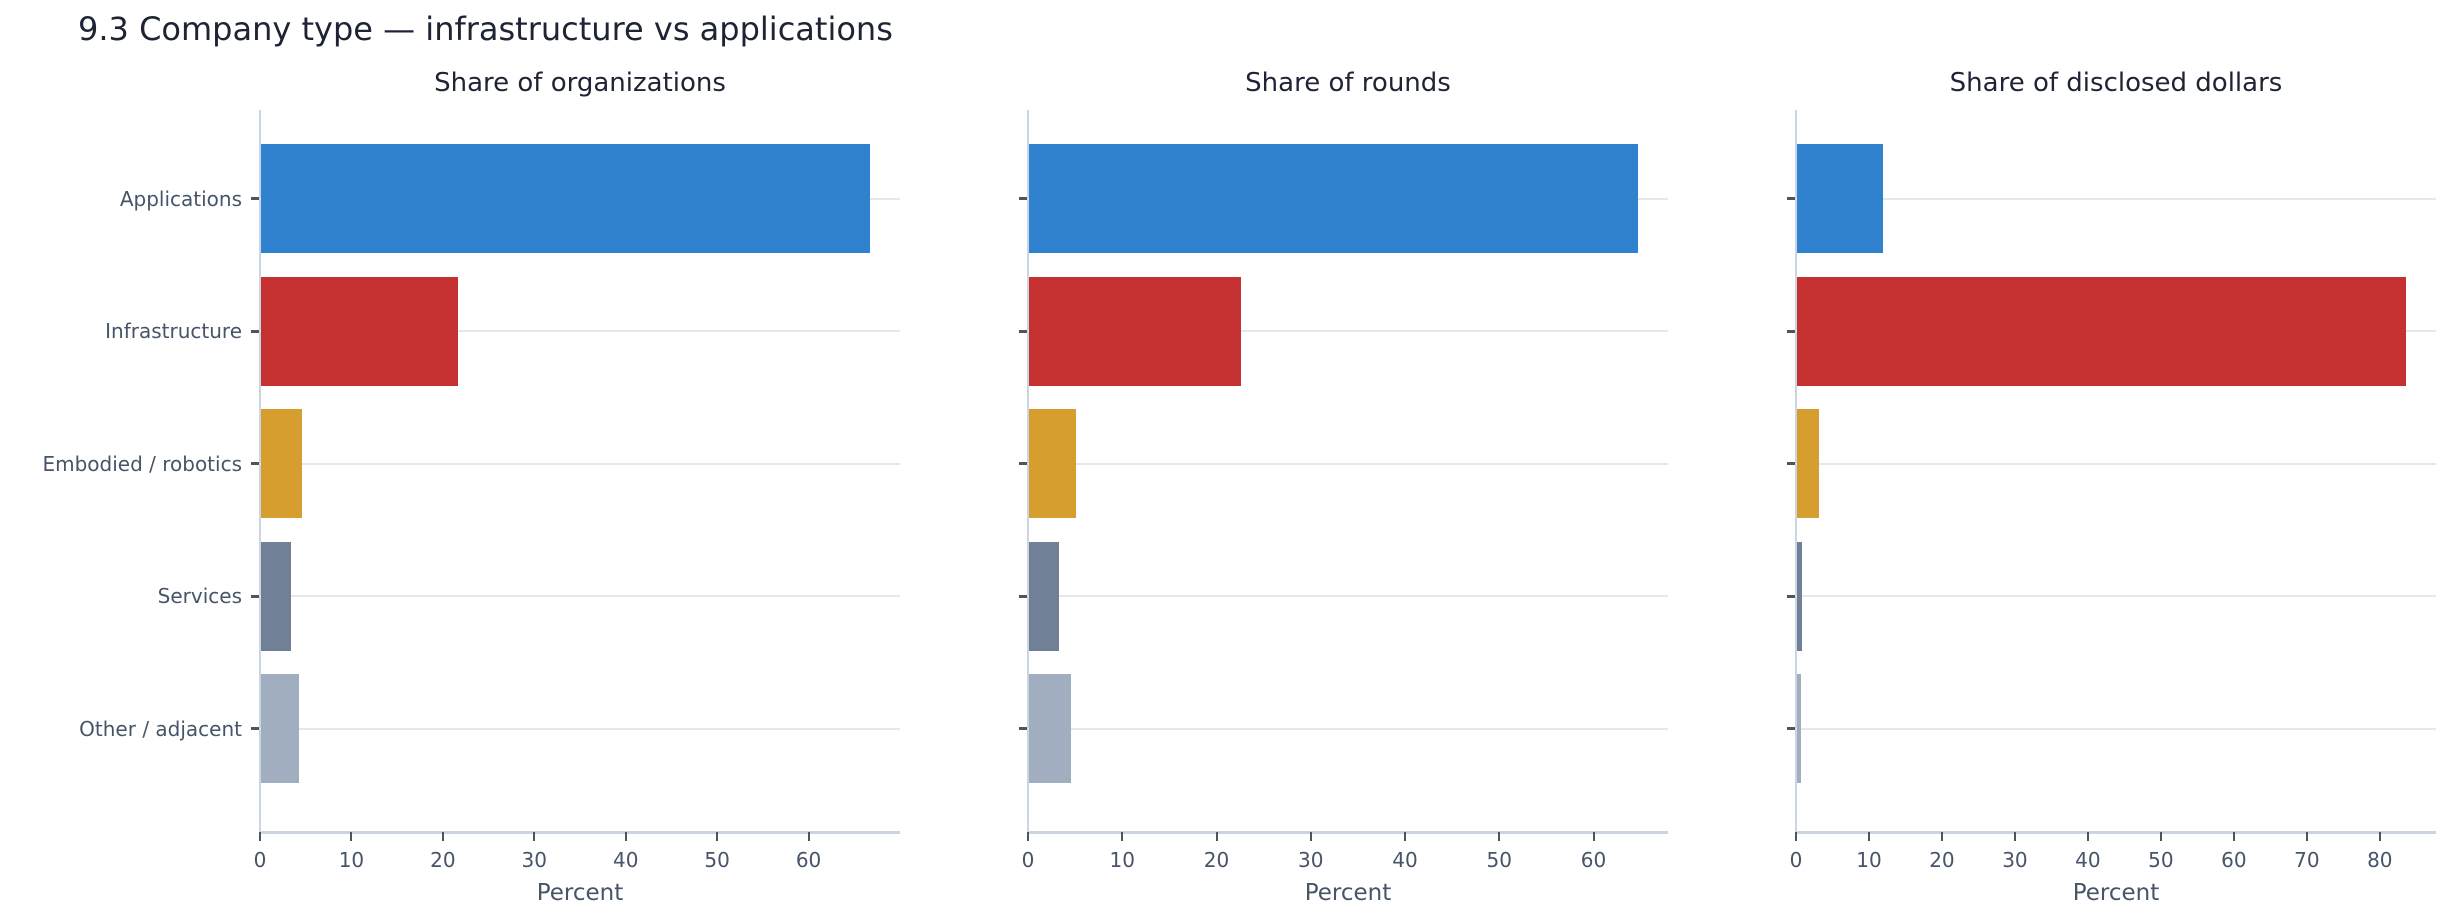 The image size is (2453, 924). Describe the element at coordinates (2116, 893) in the screenshot. I see `x-axis-label: Percent` at that location.